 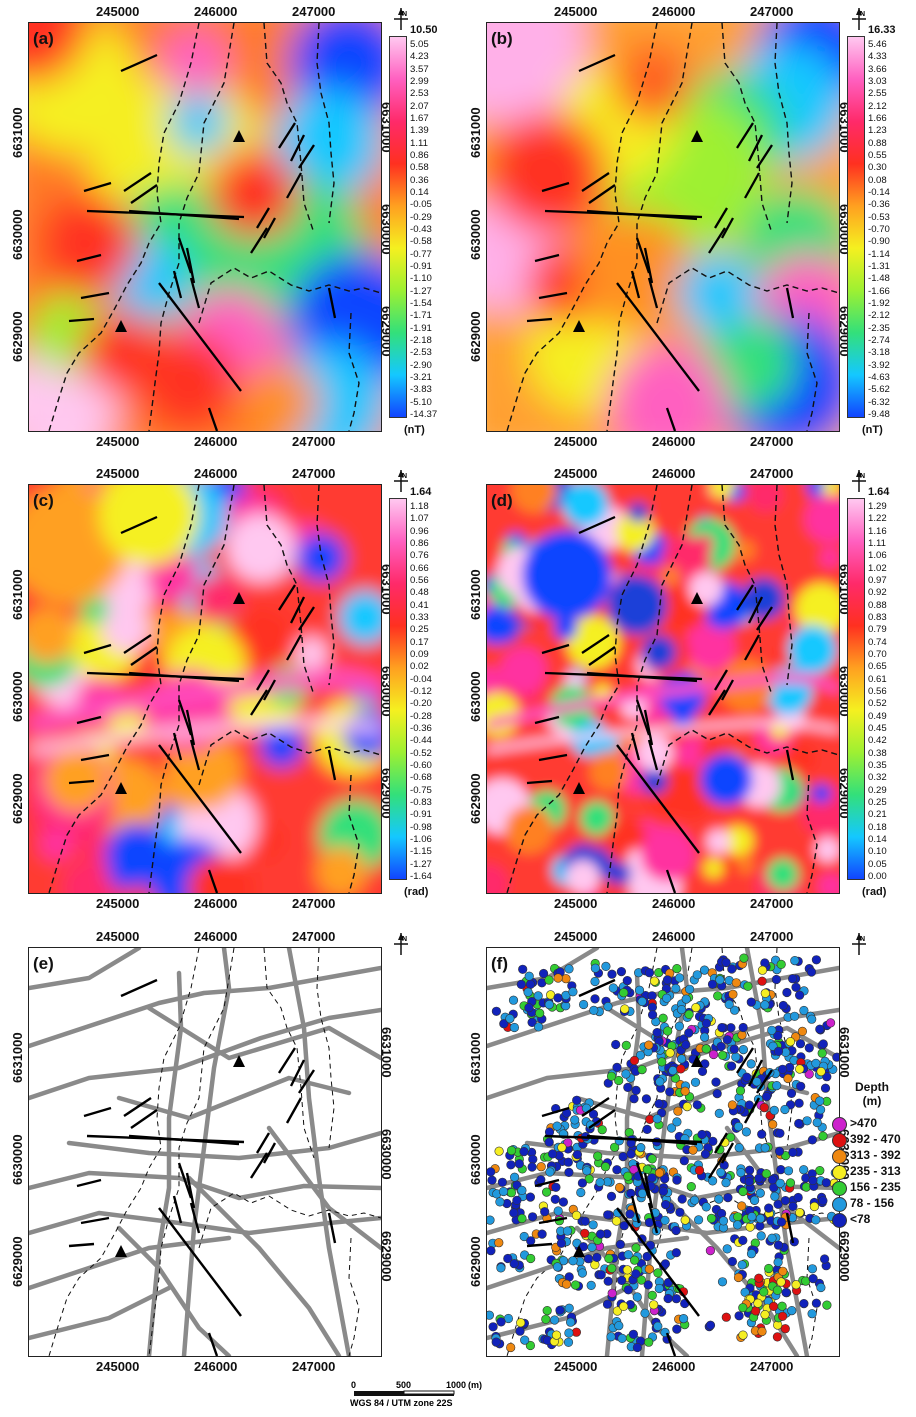 I want to click on colorbar-tick: 0.05, so click(x=877, y=864).